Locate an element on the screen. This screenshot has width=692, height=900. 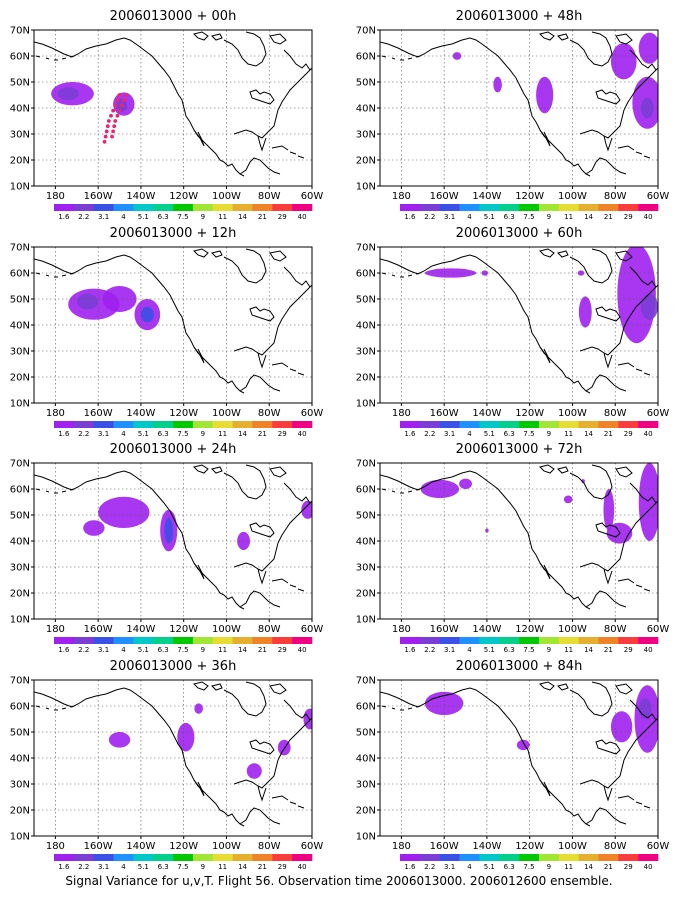
lat-tick-label: 10N is located at coordinates (20, 837).